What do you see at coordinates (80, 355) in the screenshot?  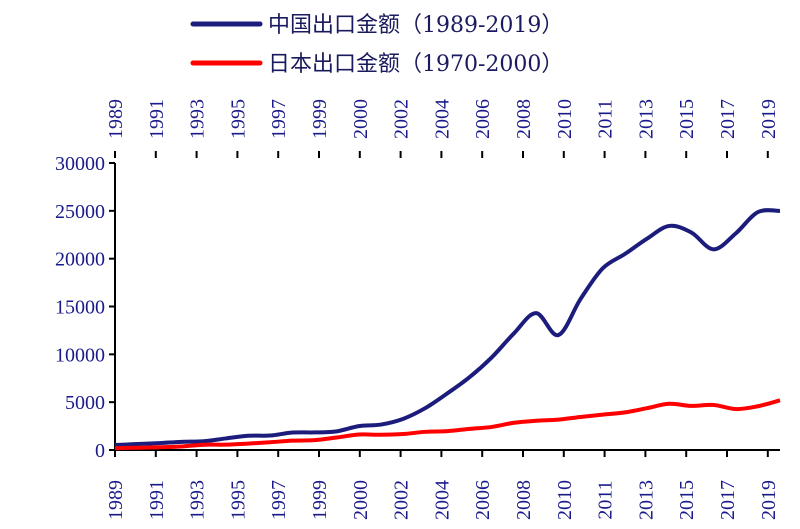 I see `y-tick-label: 10000` at bounding box center [80, 355].